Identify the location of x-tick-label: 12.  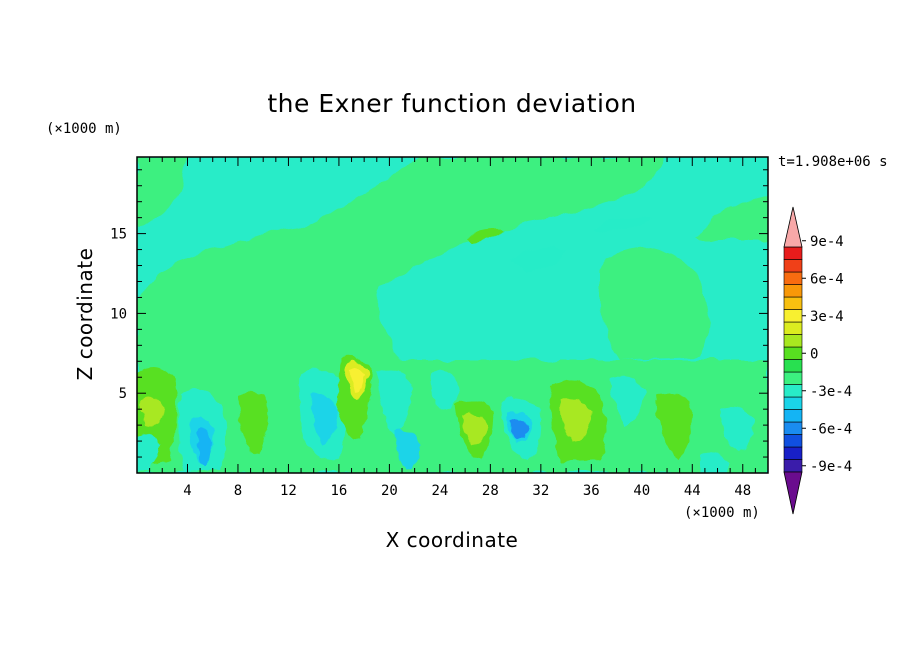
(288, 491).